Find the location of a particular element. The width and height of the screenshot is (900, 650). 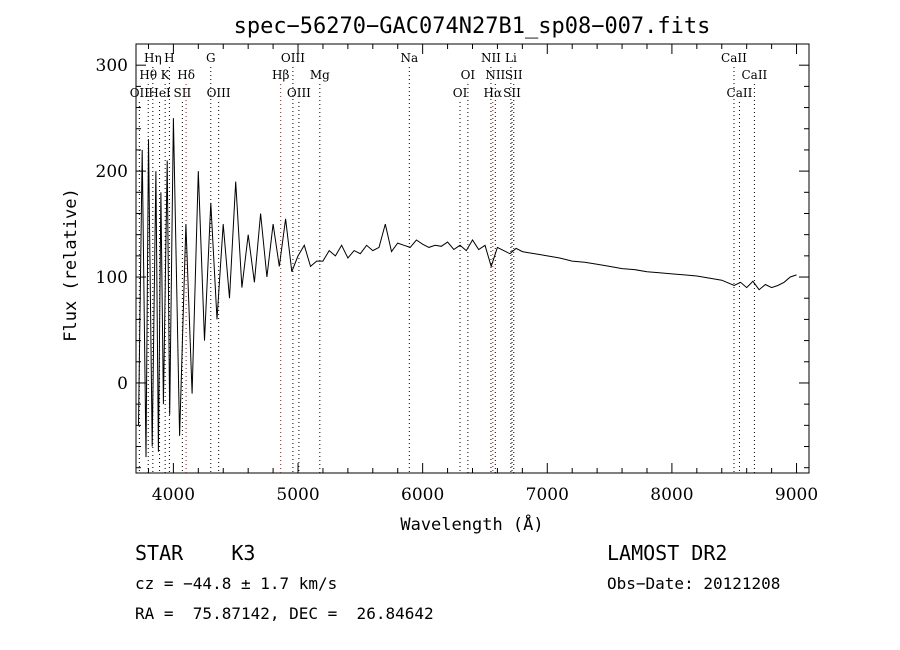

y-tick-label: 100 is located at coordinates (112, 278).